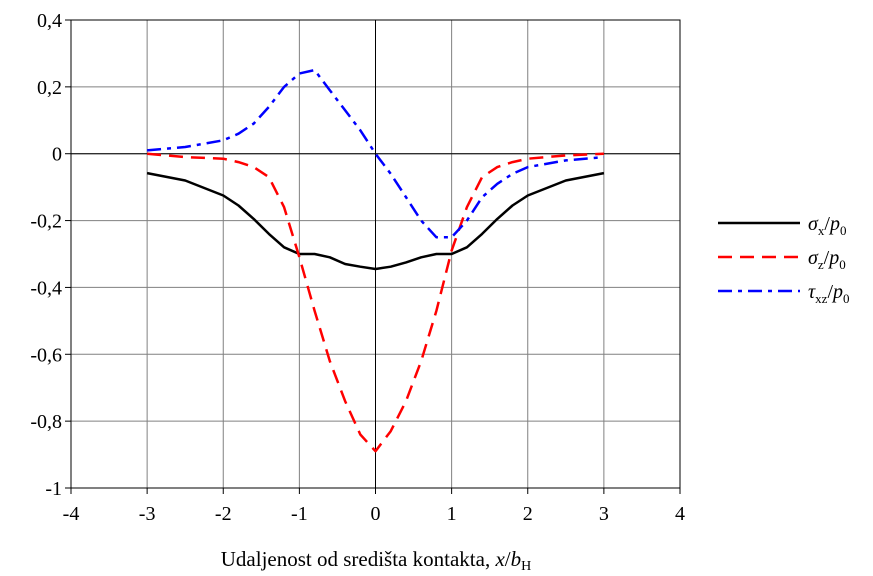 The width and height of the screenshot is (873, 576). What do you see at coordinates (46, 422) in the screenshot?
I see `y-tick-label: -0,8` at bounding box center [46, 422].